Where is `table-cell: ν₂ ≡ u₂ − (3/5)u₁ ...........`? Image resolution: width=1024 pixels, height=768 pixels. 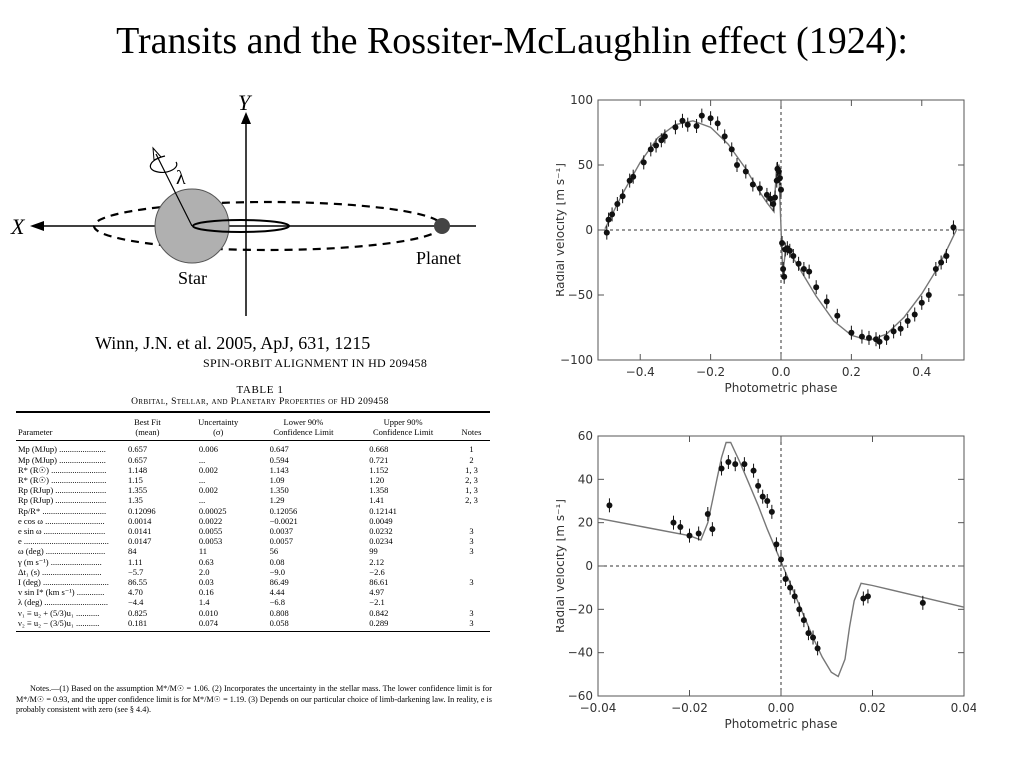 table-cell: ν₂ ≡ u₂ − (3/5)u₁ ........... is located at coordinates (64, 625).